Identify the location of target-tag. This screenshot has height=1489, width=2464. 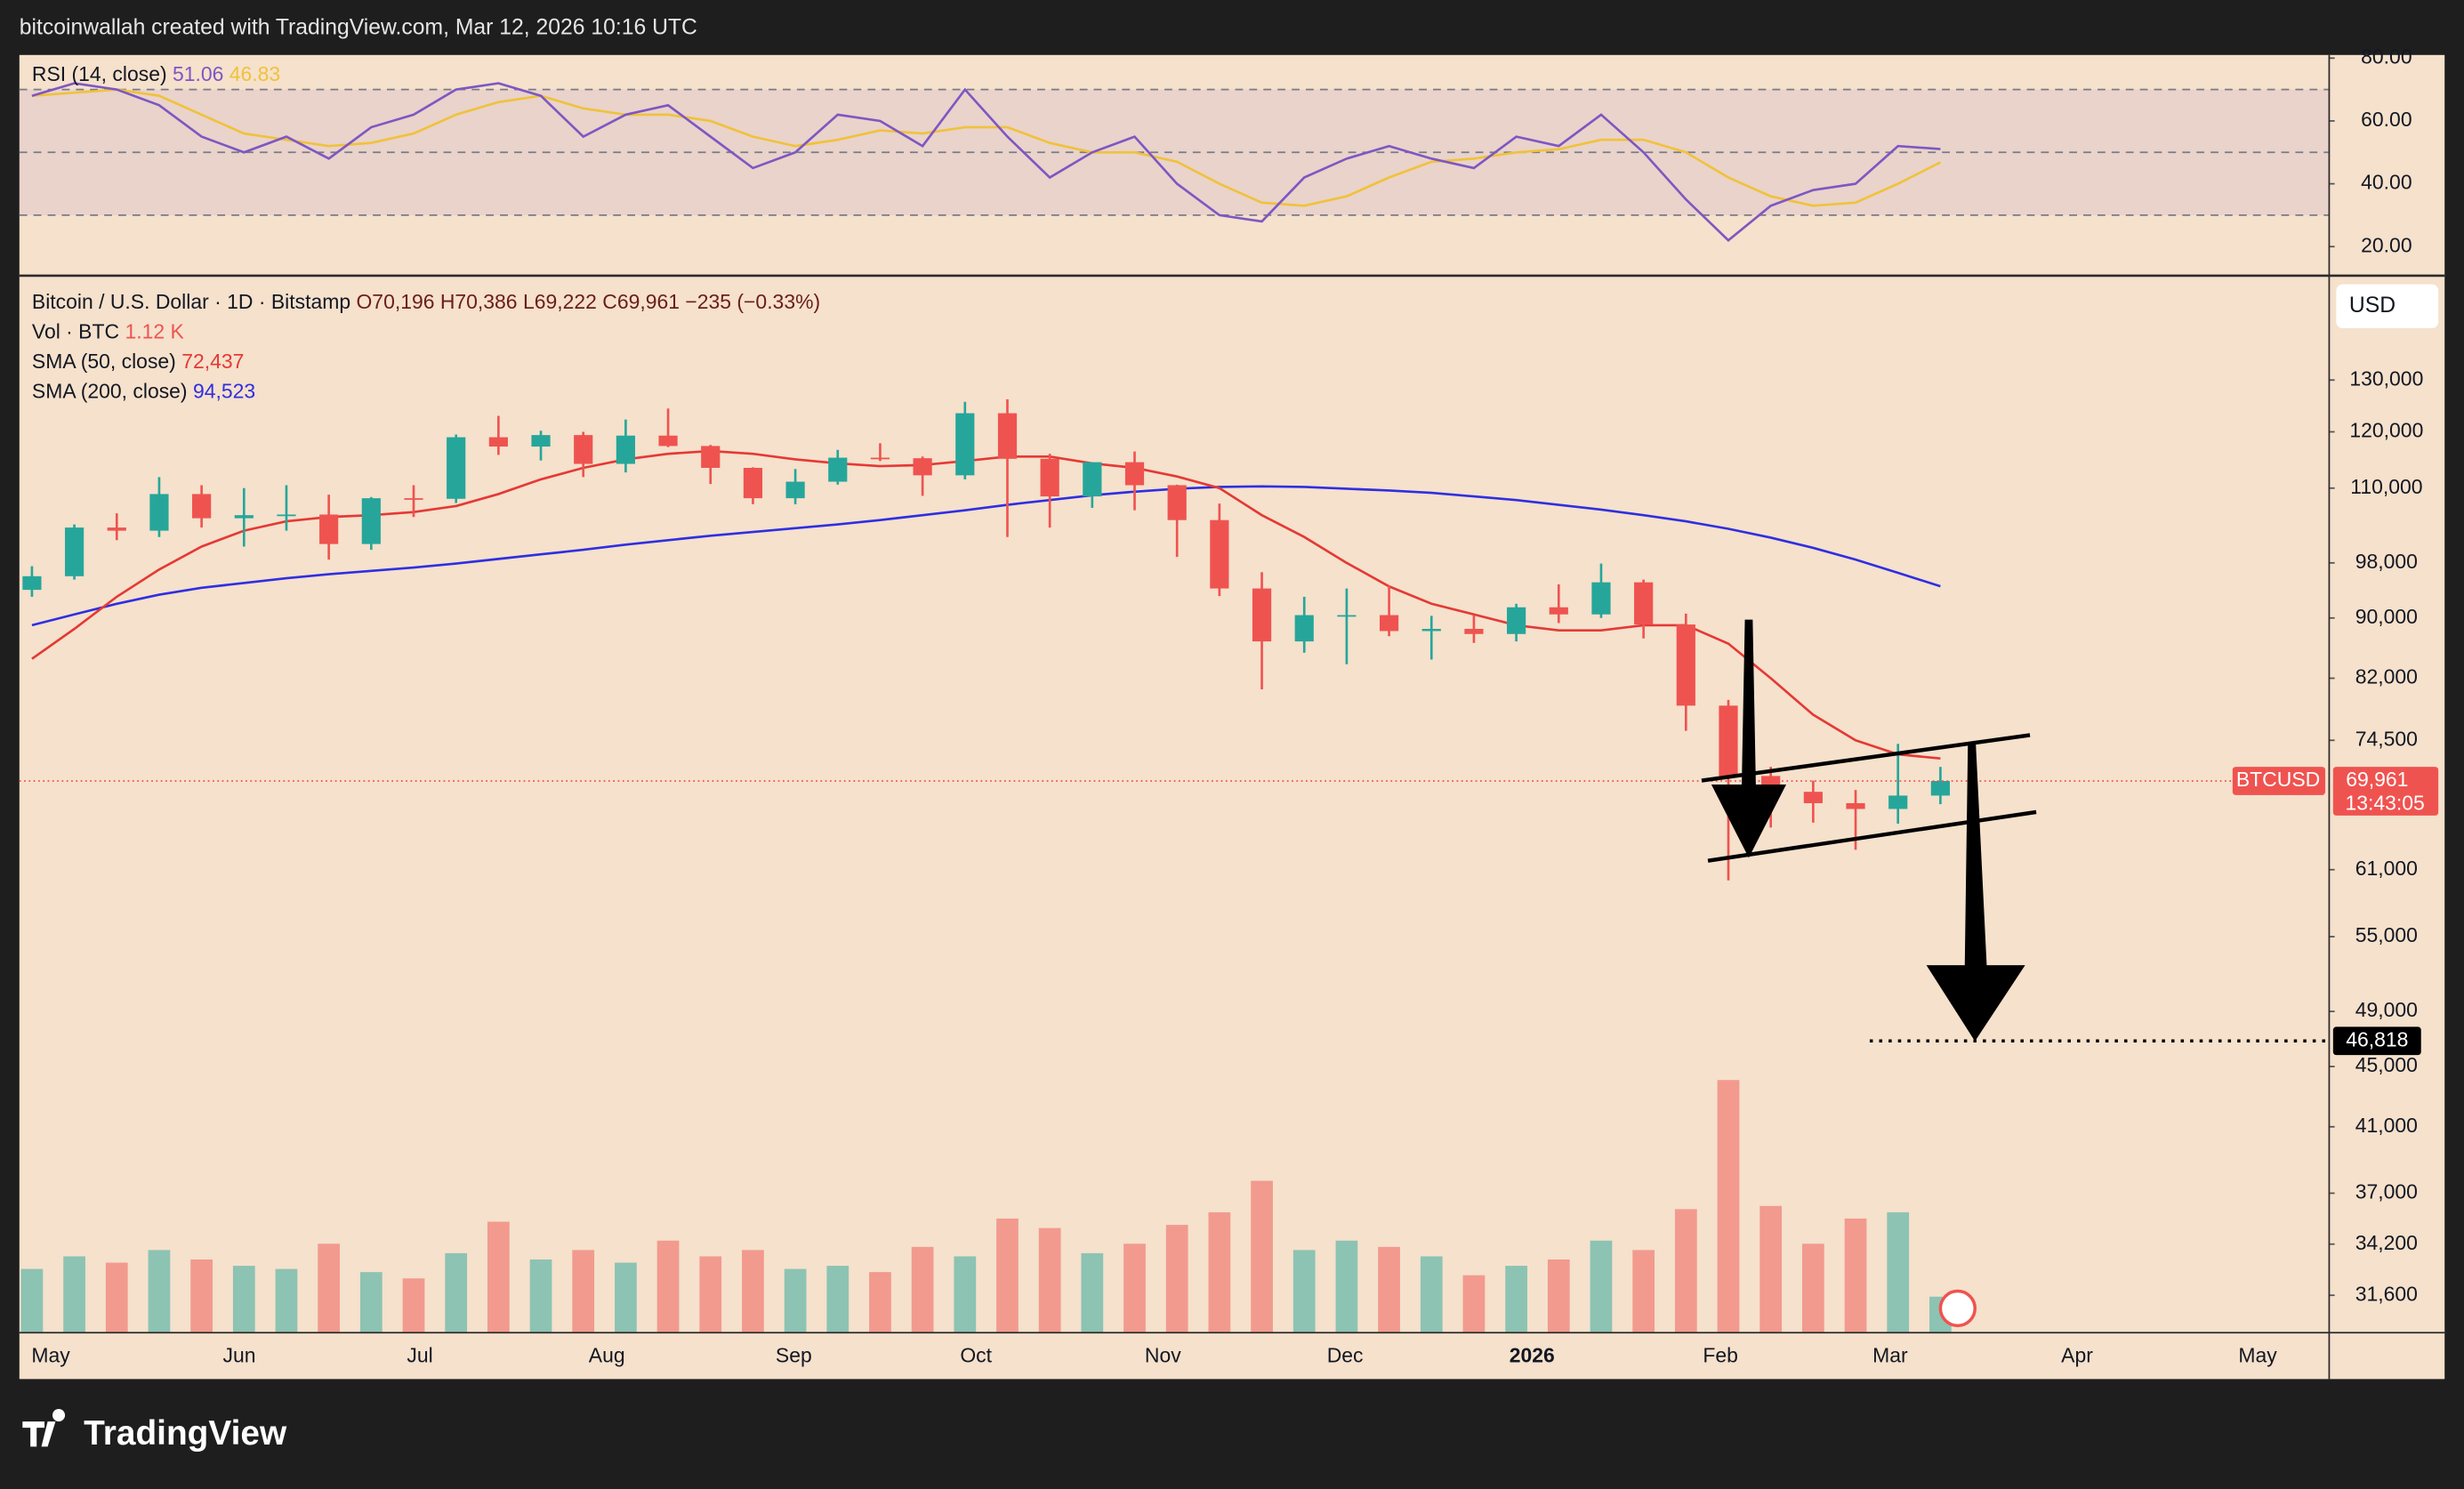
(2376, 1041).